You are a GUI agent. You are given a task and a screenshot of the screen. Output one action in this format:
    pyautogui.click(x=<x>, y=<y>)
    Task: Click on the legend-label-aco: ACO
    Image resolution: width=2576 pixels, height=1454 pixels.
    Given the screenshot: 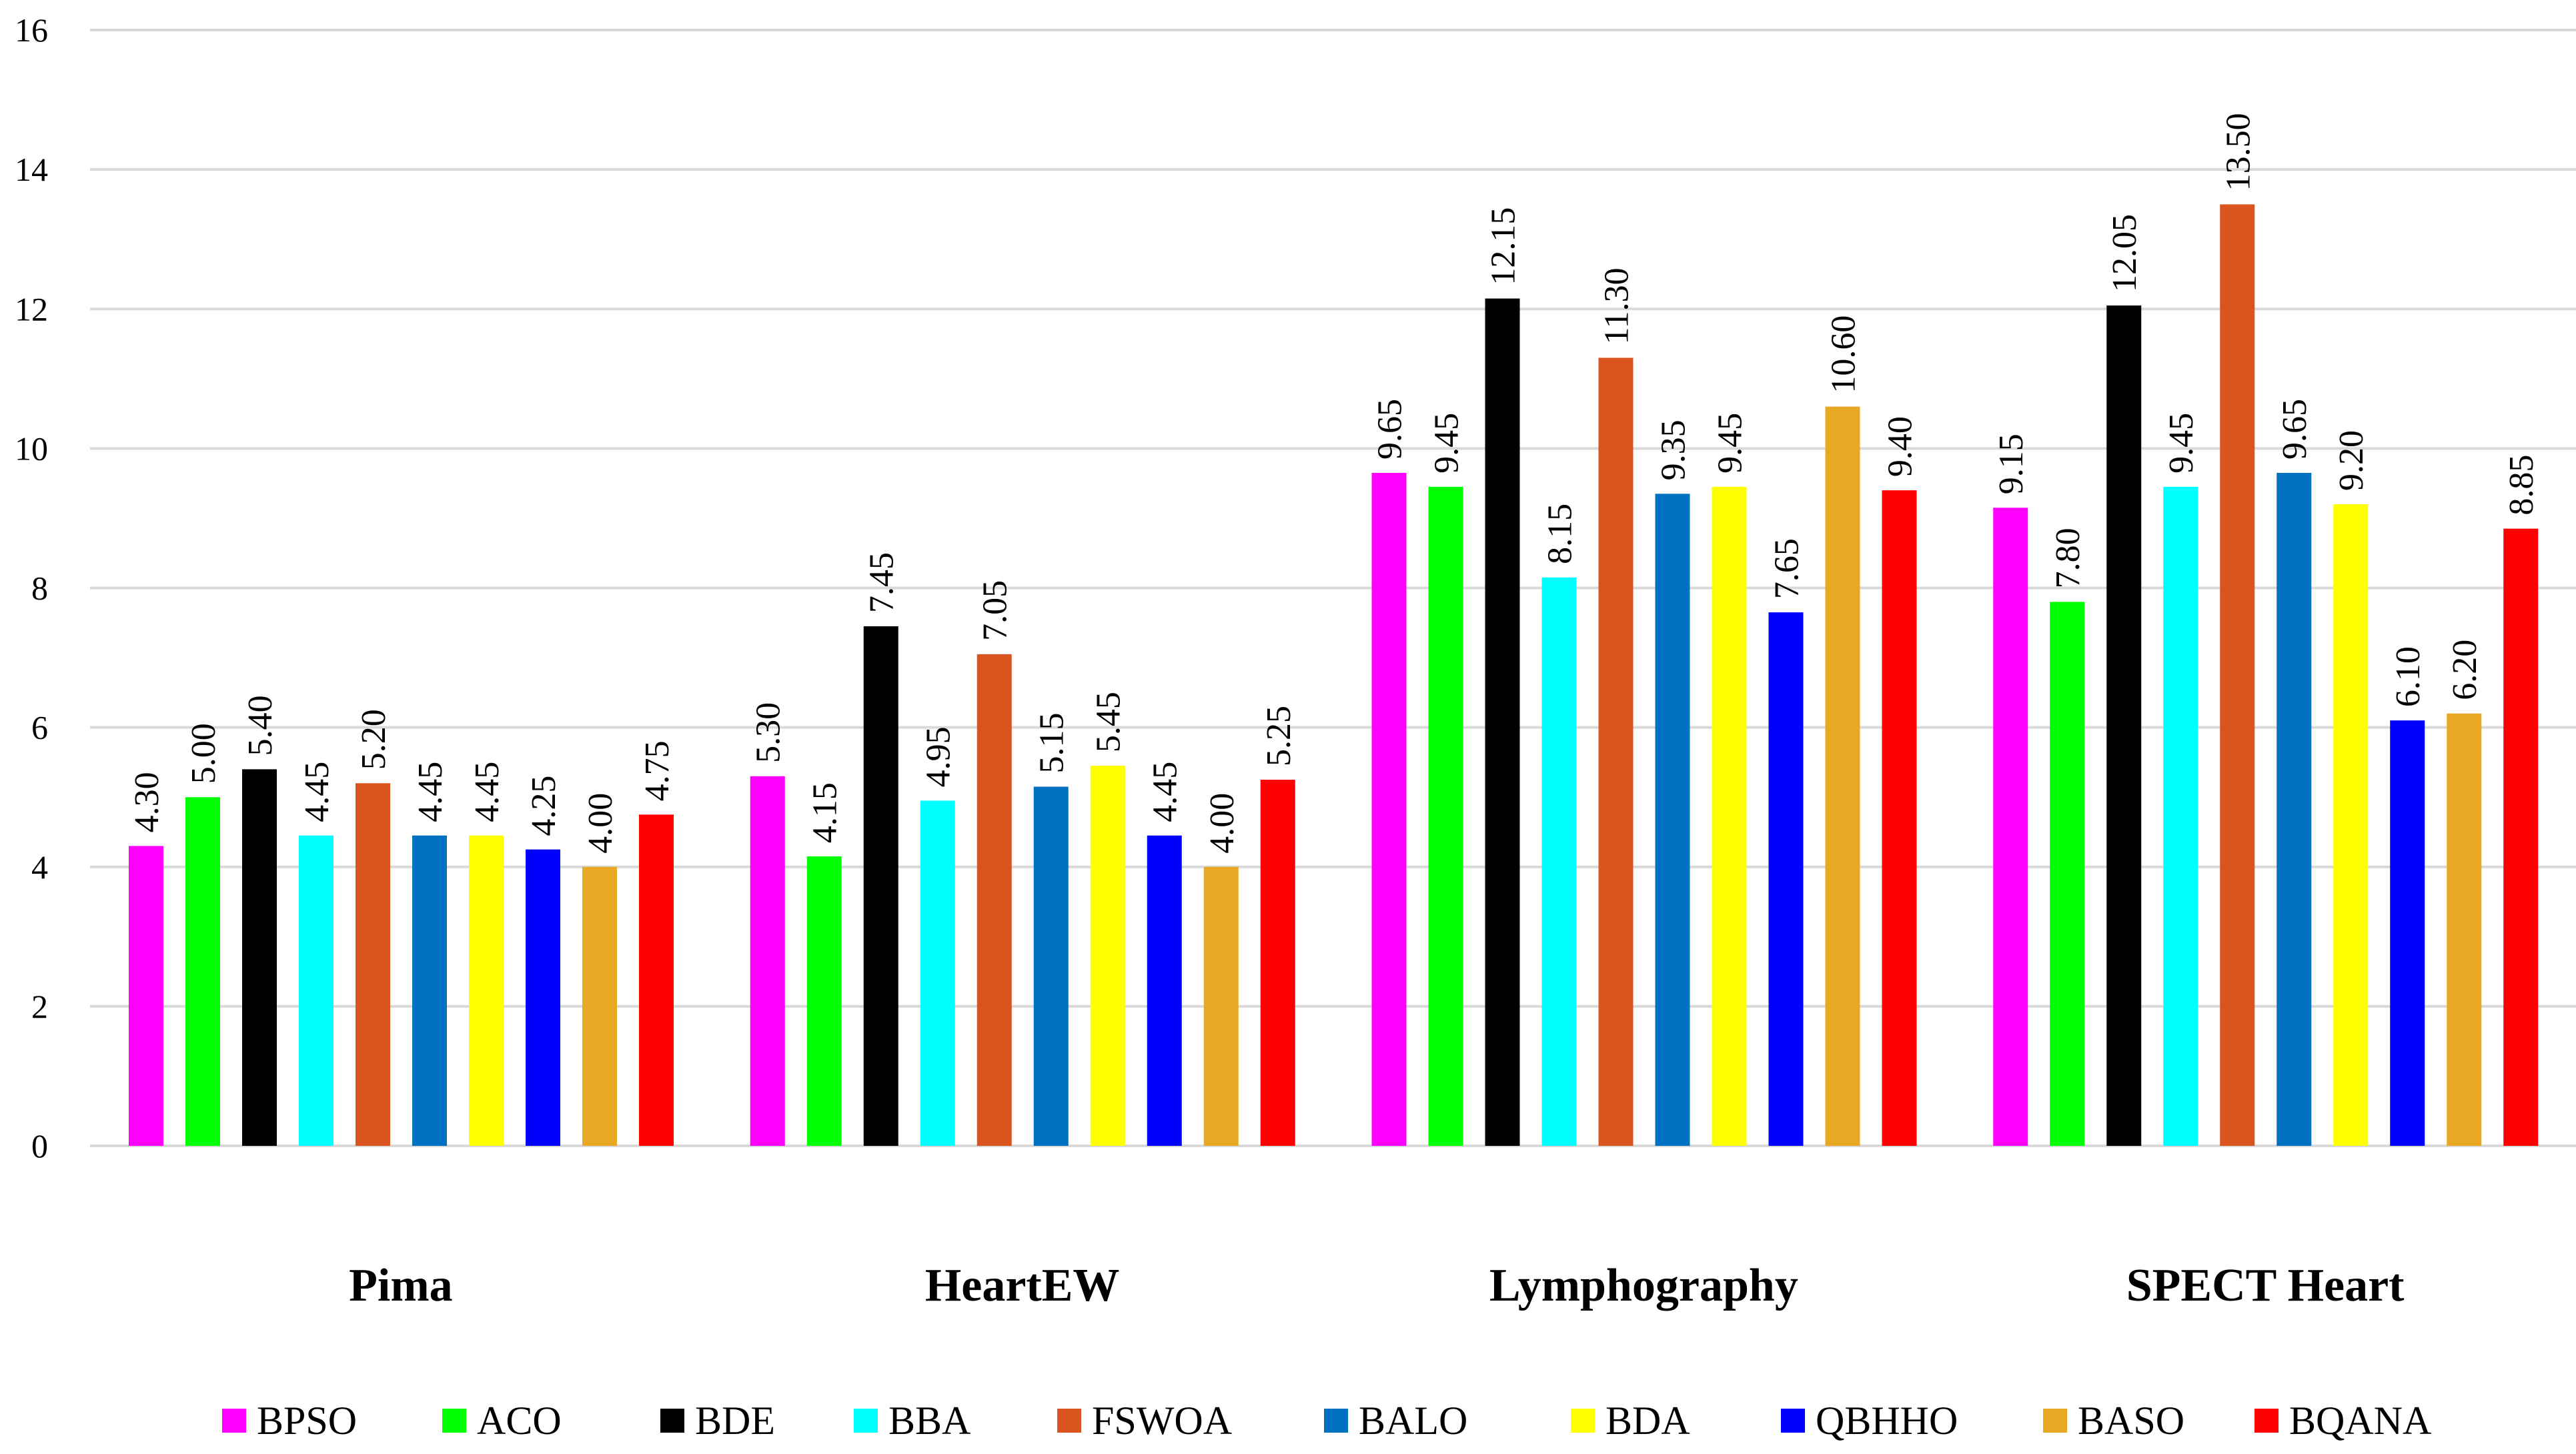 What is the action you would take?
    pyautogui.click(x=519, y=1421)
    